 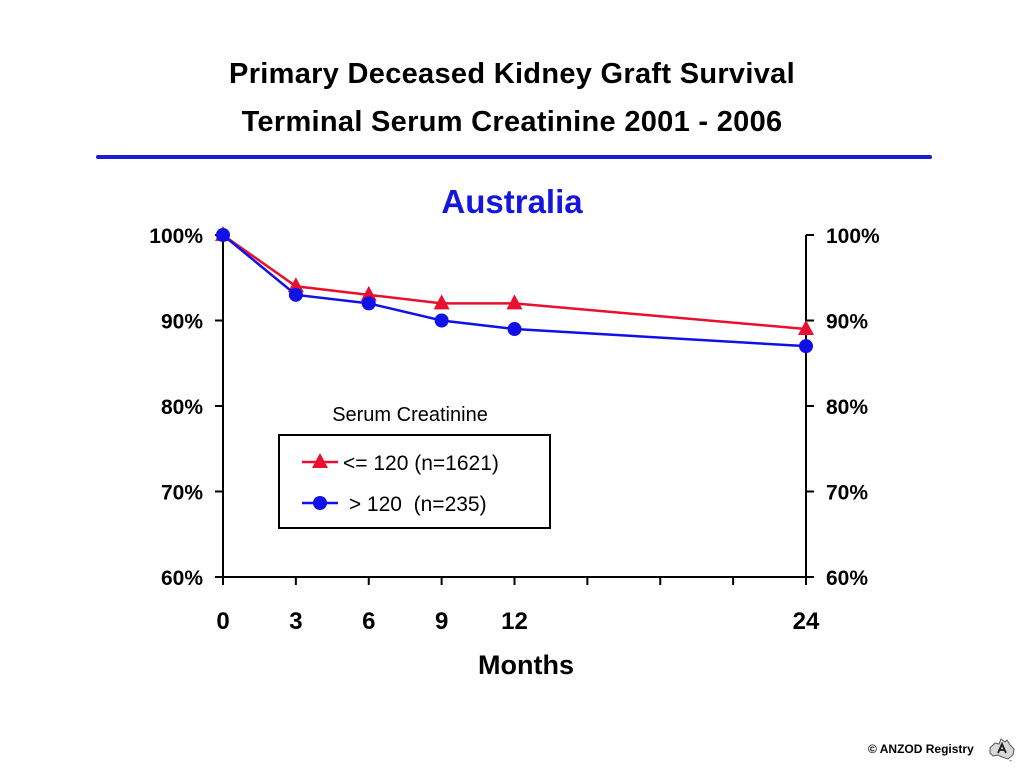 What do you see at coordinates (414, 481) in the screenshot?
I see `legend-box` at bounding box center [414, 481].